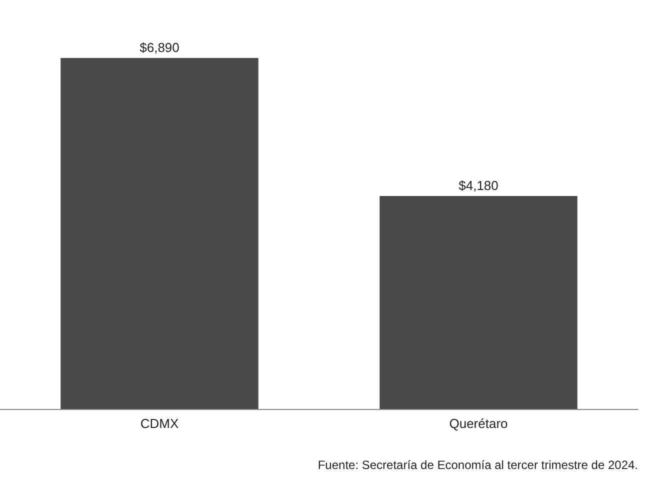  Describe the element at coordinates (478, 465) in the screenshot. I see `source-note: Fuente: Secretaría de Economía al tercer trimestre de 2024.` at that location.